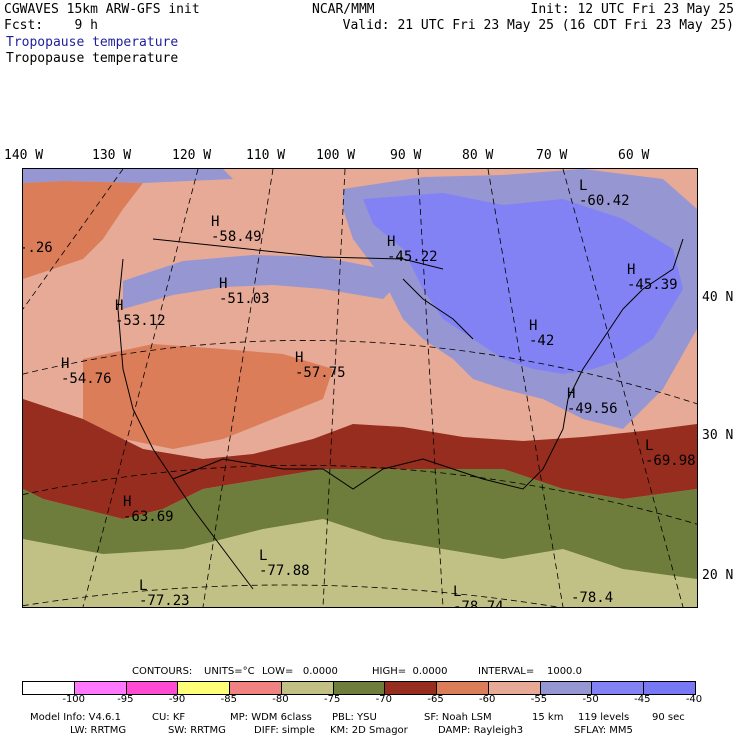  I want to click on lon-label-70w: 70 W, so click(552, 155).